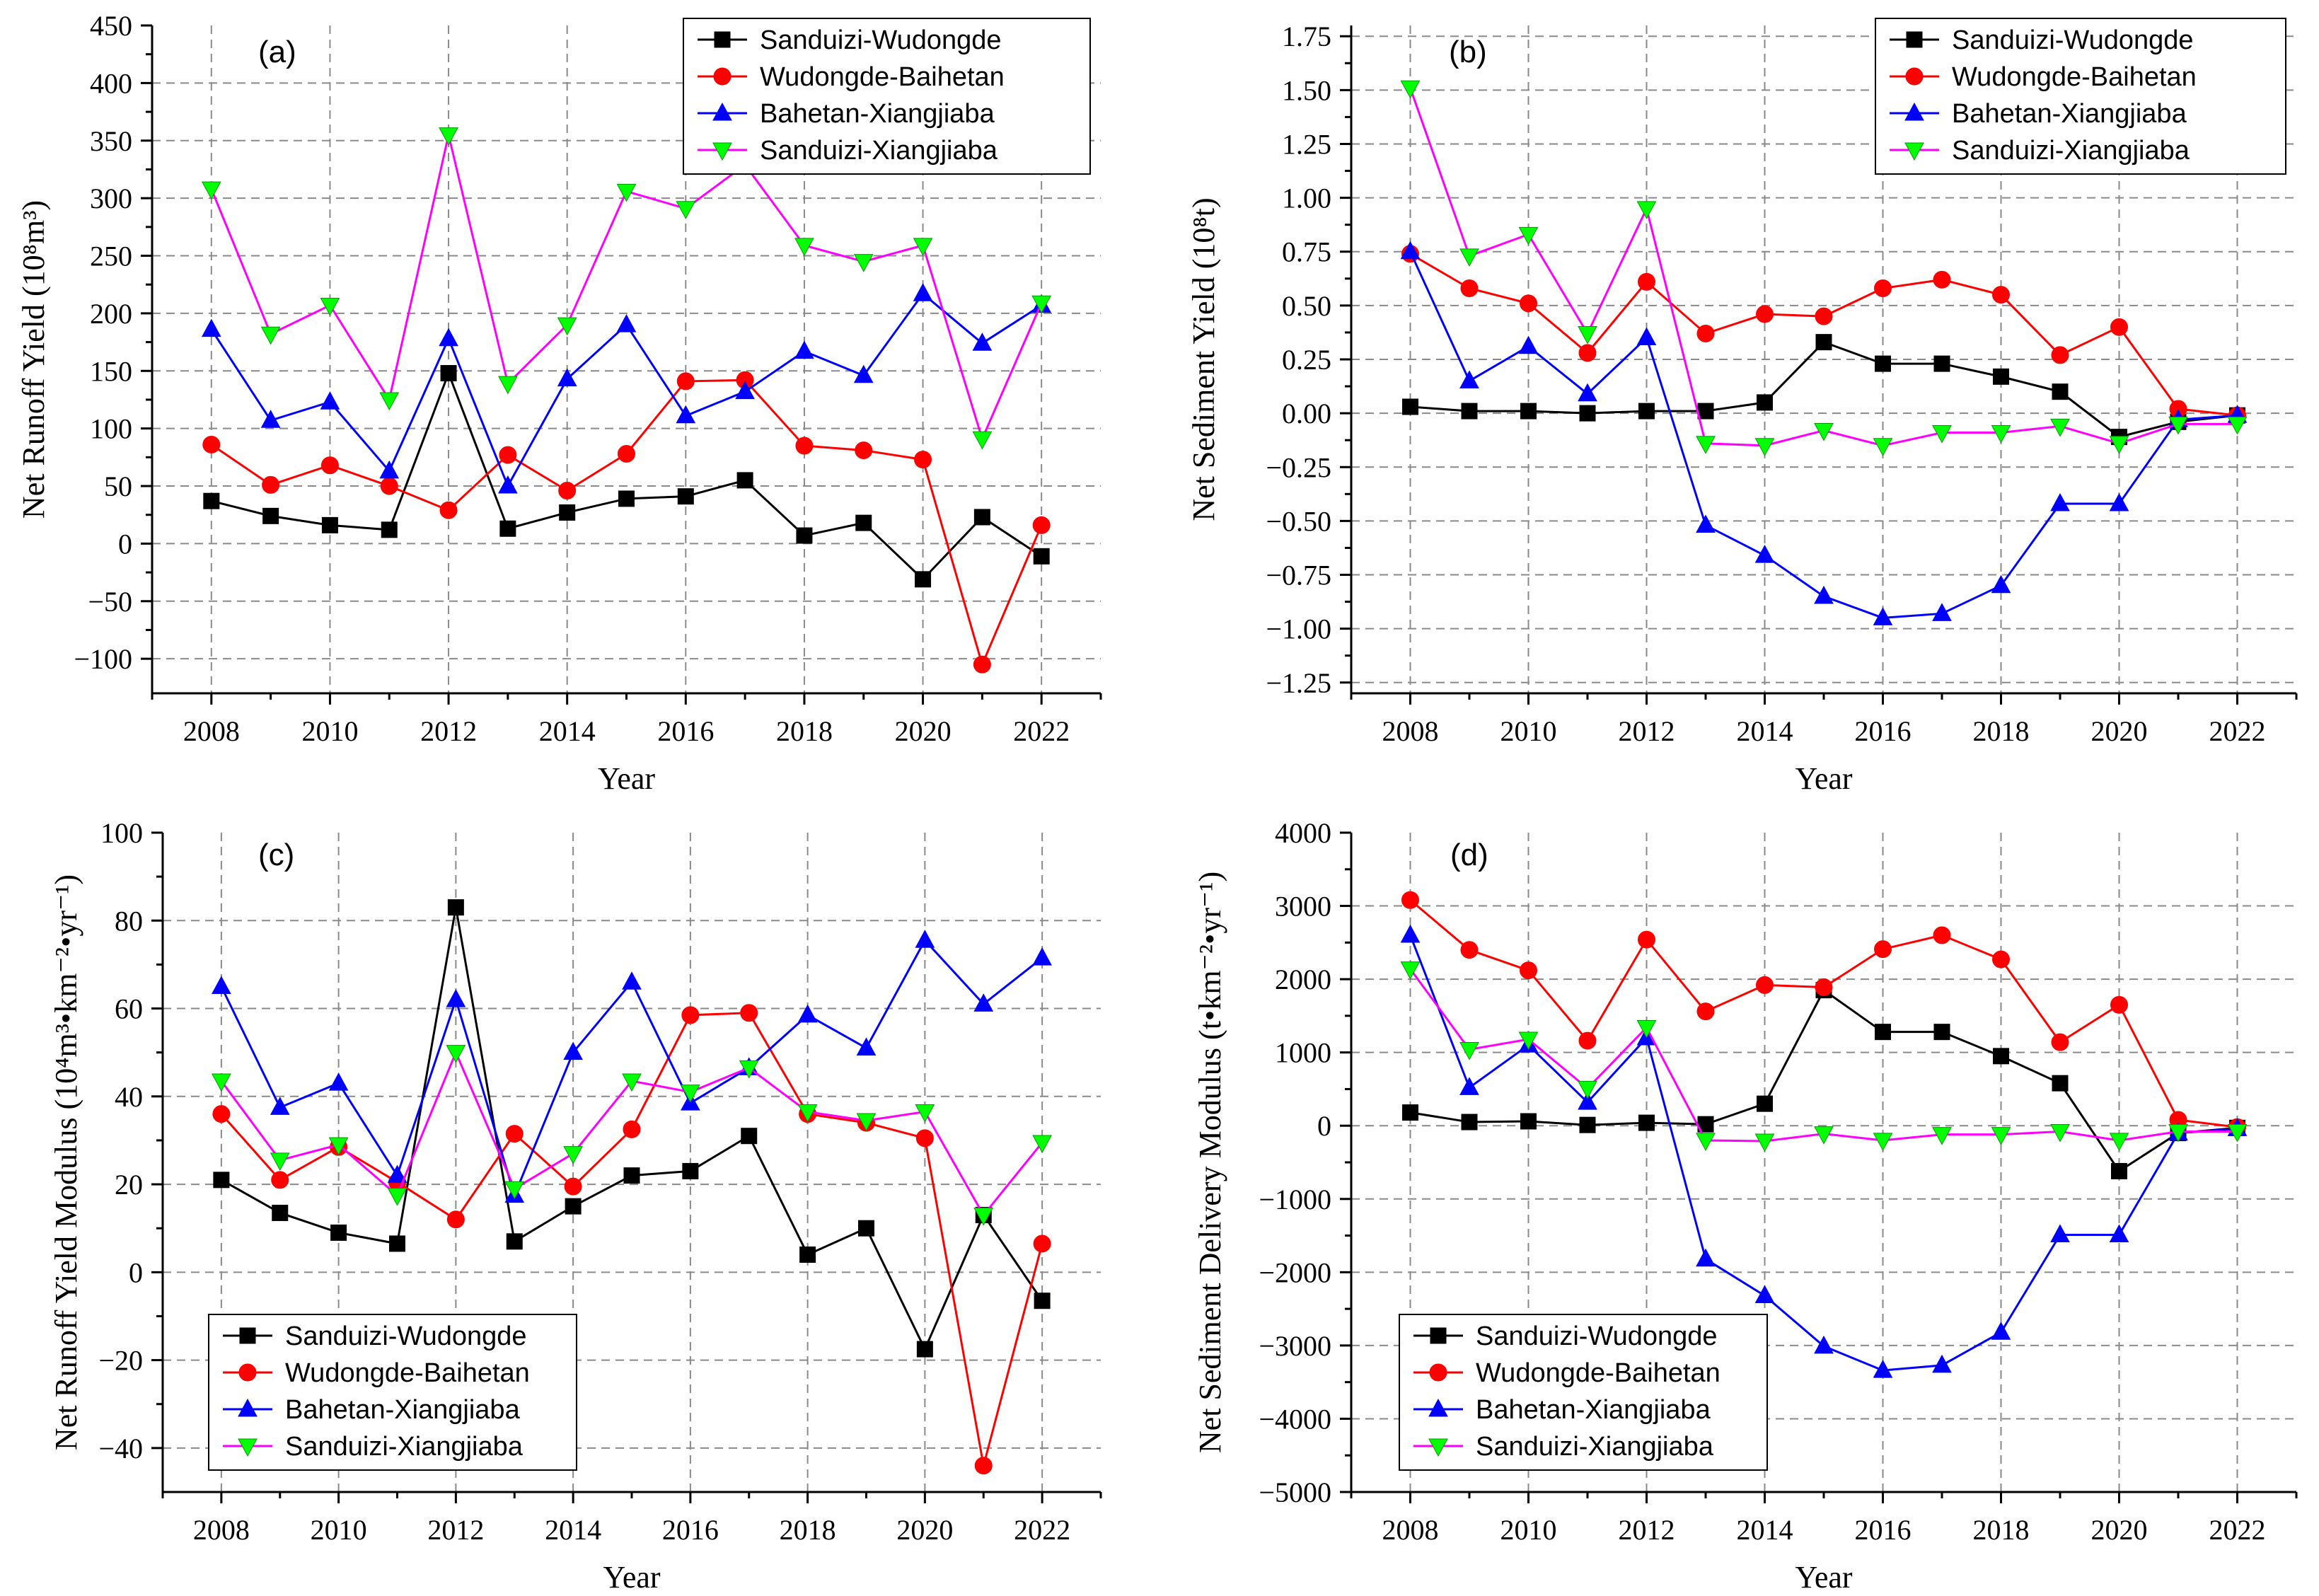 The image size is (2319, 1596). I want to click on x-tick-label: 2022, so click(1042, 731).